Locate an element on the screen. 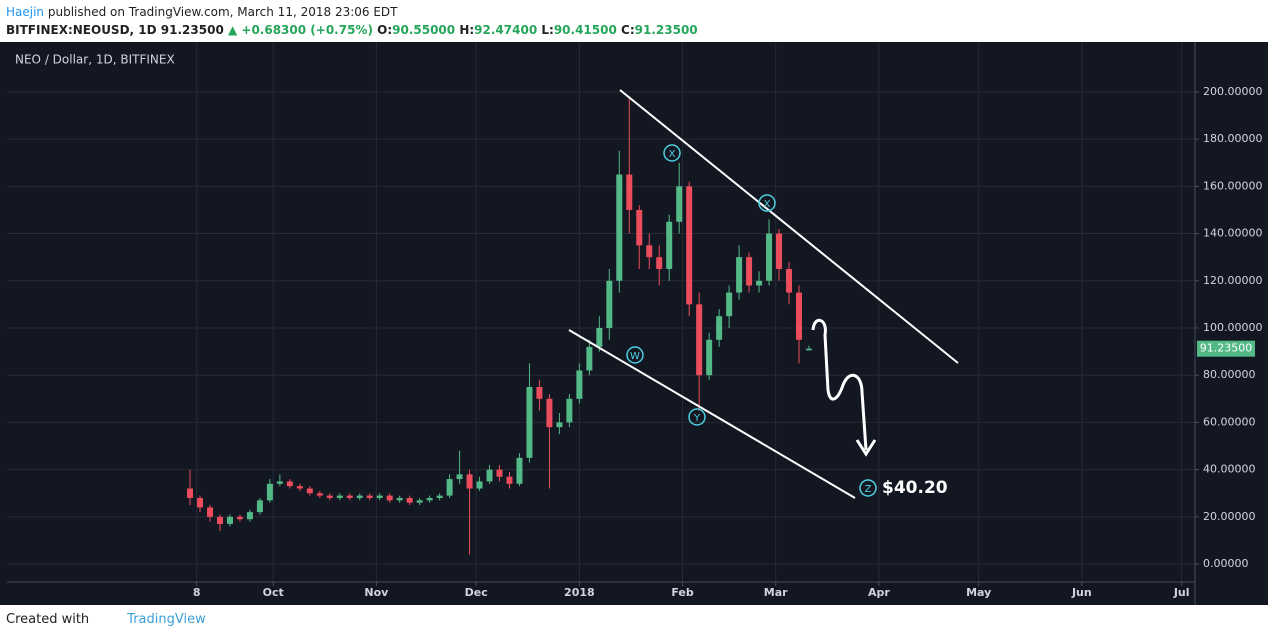 This screenshot has width=1268, height=638. brand-link: TradingView is located at coordinates (166, 619).